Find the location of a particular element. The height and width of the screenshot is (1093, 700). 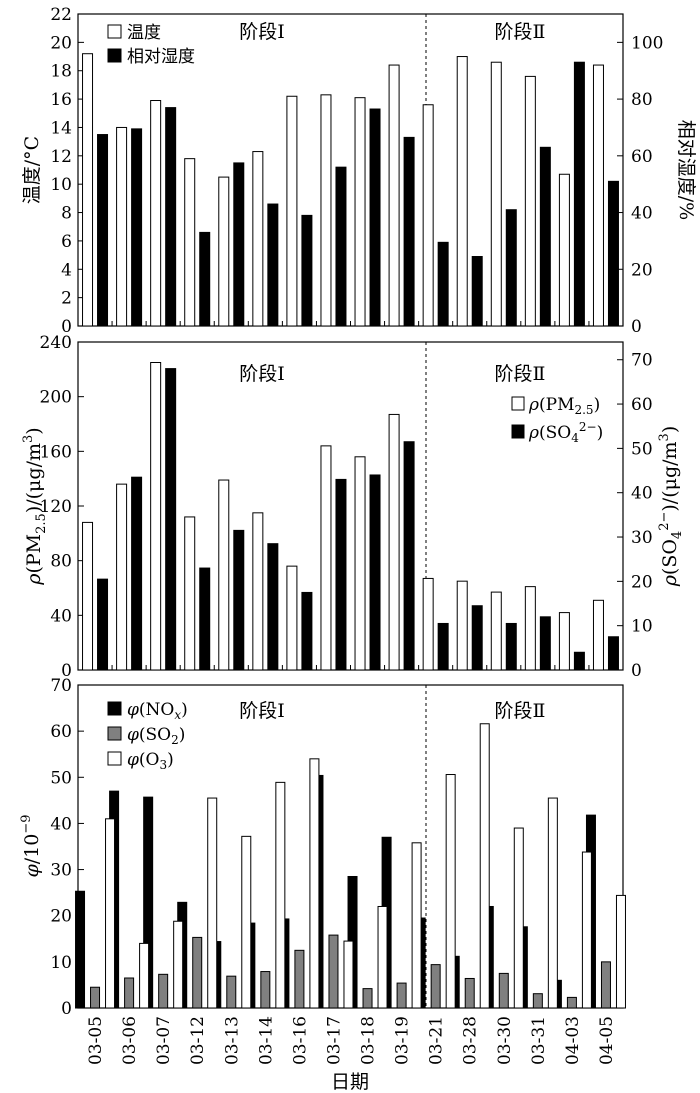

panel-bottom-left-tick-label: 0 is located at coordinates (66, 1009).